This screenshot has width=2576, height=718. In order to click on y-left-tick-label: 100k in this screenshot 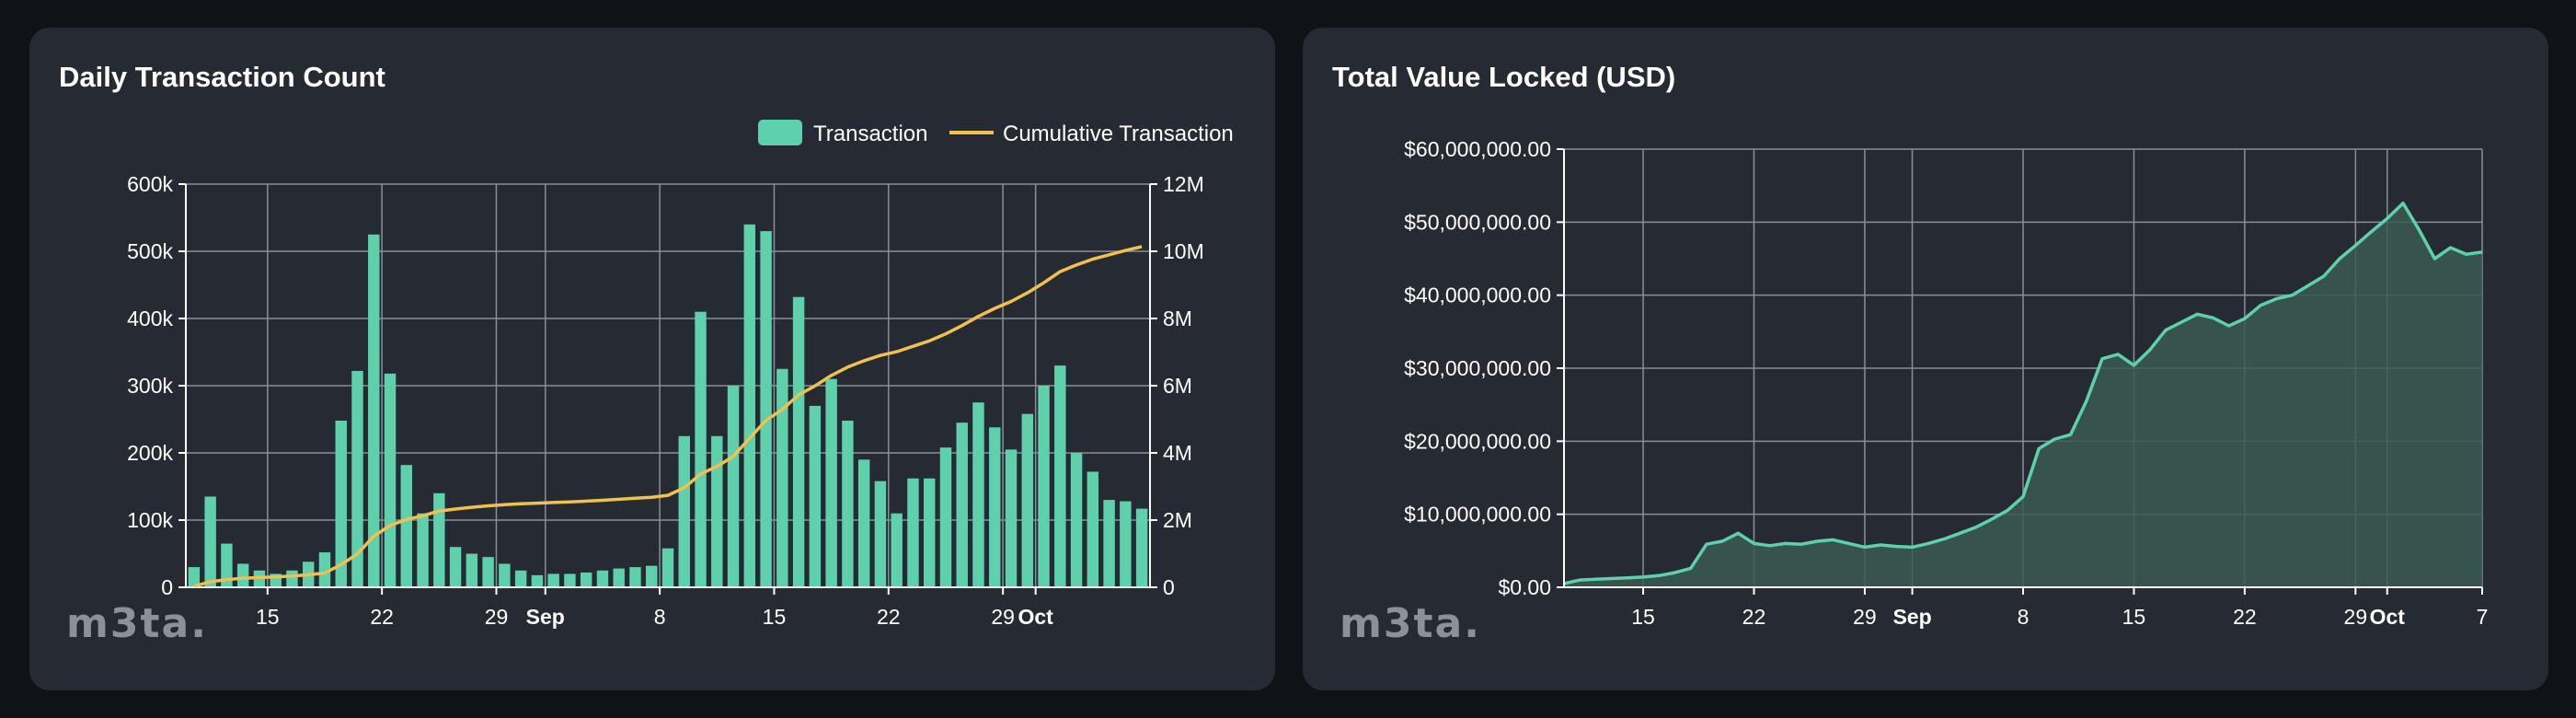, I will do `click(150, 520)`.